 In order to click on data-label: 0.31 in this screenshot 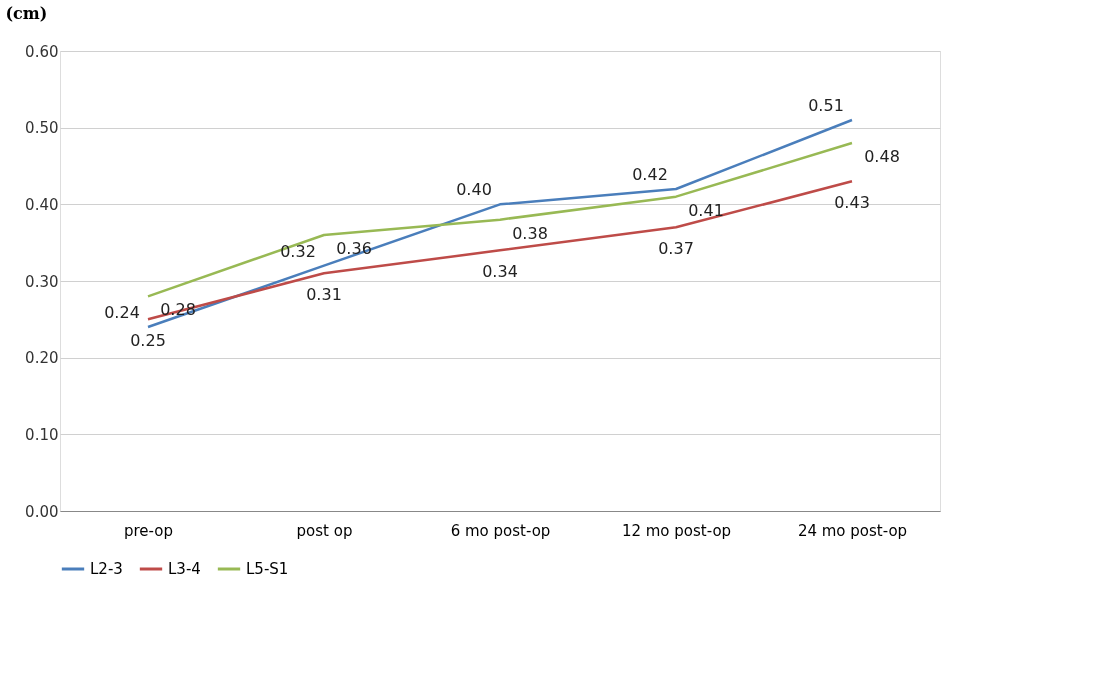, I will do `click(324, 295)`.